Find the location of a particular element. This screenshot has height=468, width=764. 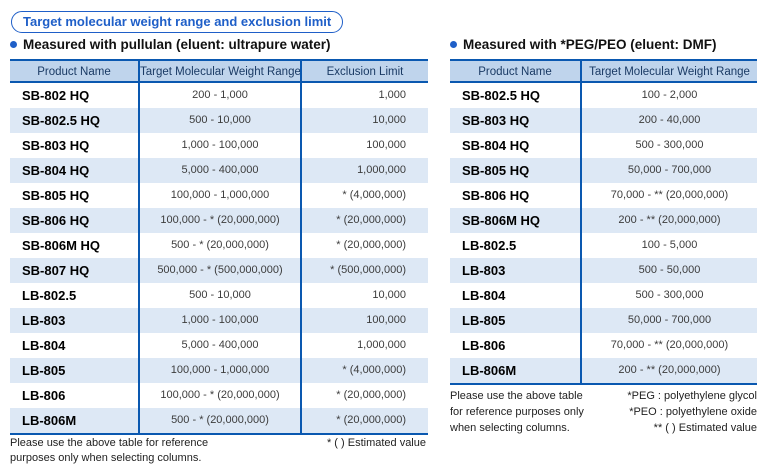

product-name-cell: SB-807 HQ is located at coordinates (75, 270).